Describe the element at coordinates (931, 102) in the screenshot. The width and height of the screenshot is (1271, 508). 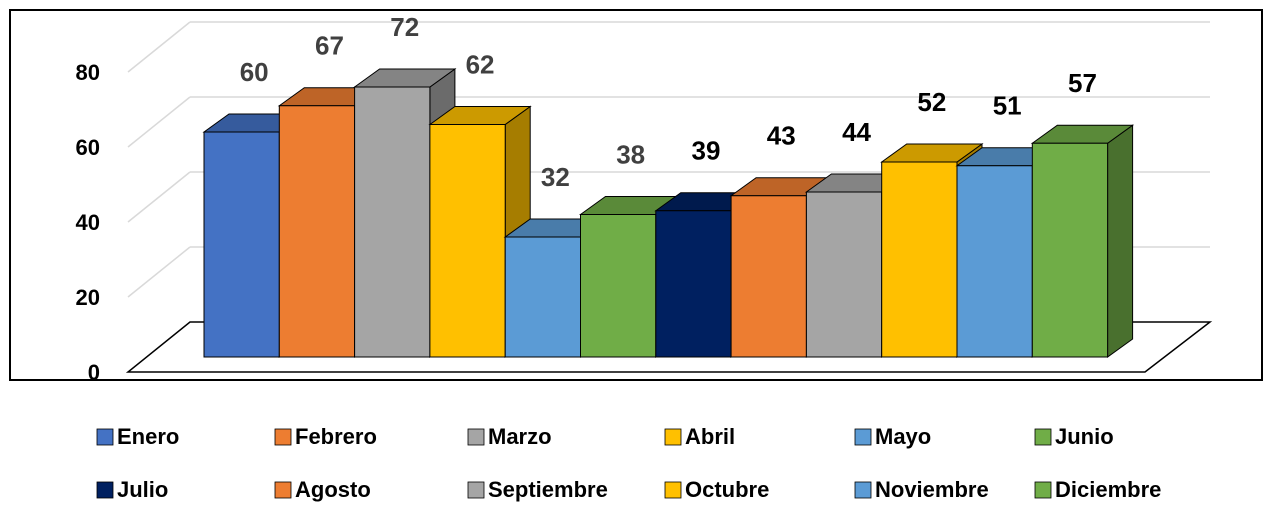
I see `data-label: 52` at that location.